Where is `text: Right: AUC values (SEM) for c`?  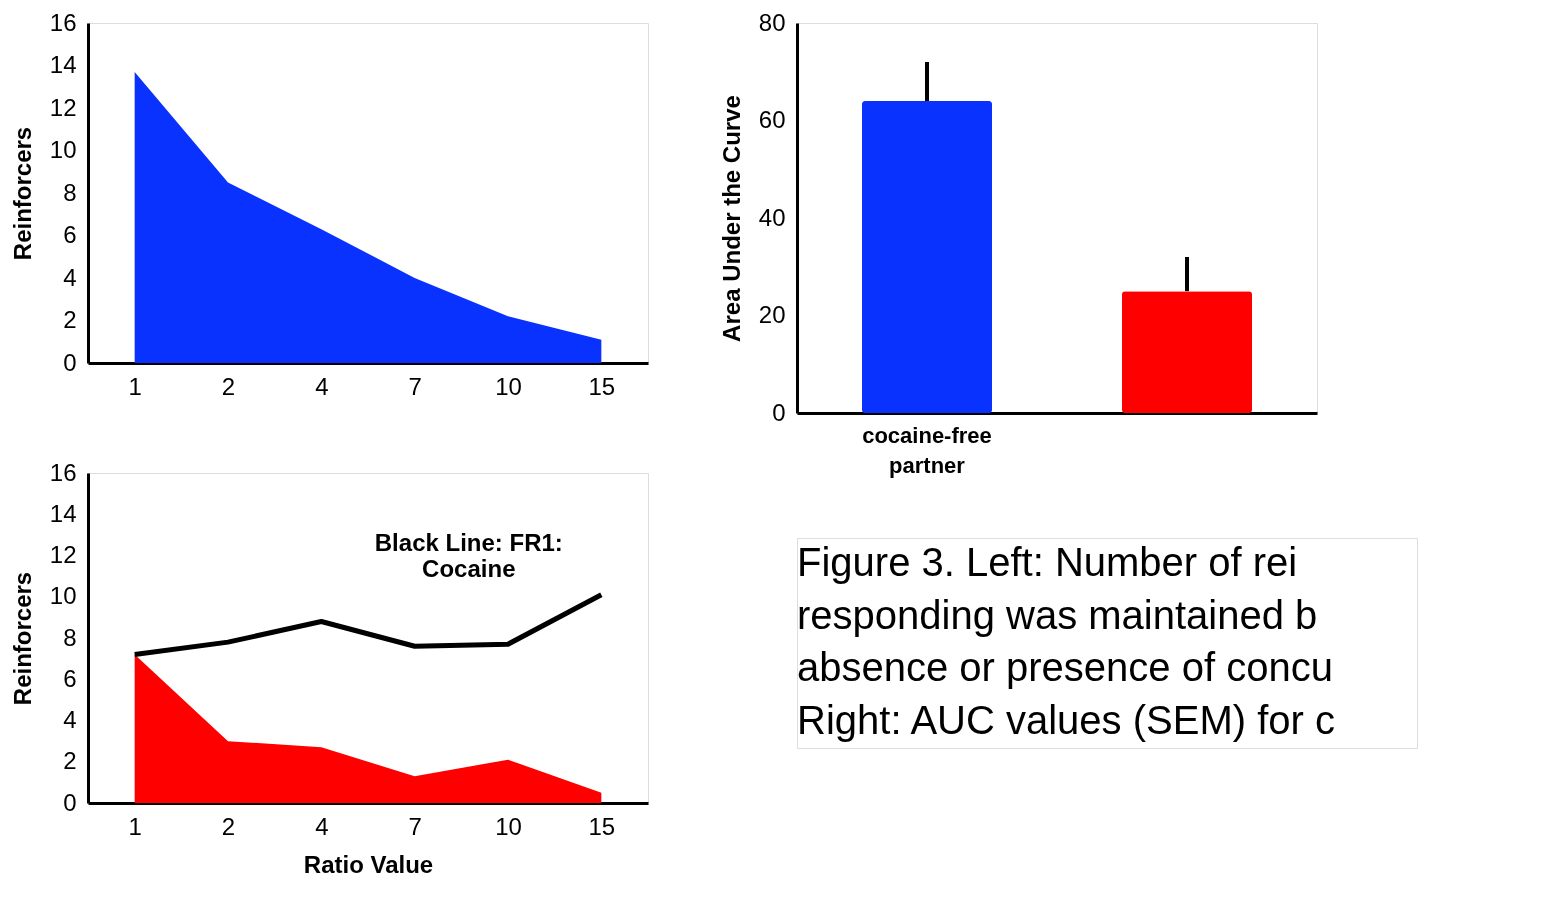
text: Right: AUC values (SEM) for c is located at coordinates (1066, 719).